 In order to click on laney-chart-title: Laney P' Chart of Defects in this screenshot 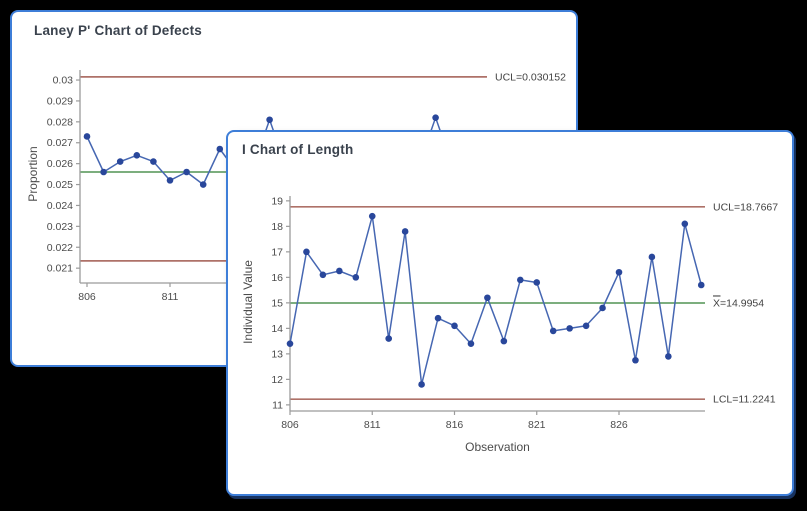, I will do `click(118, 30)`.